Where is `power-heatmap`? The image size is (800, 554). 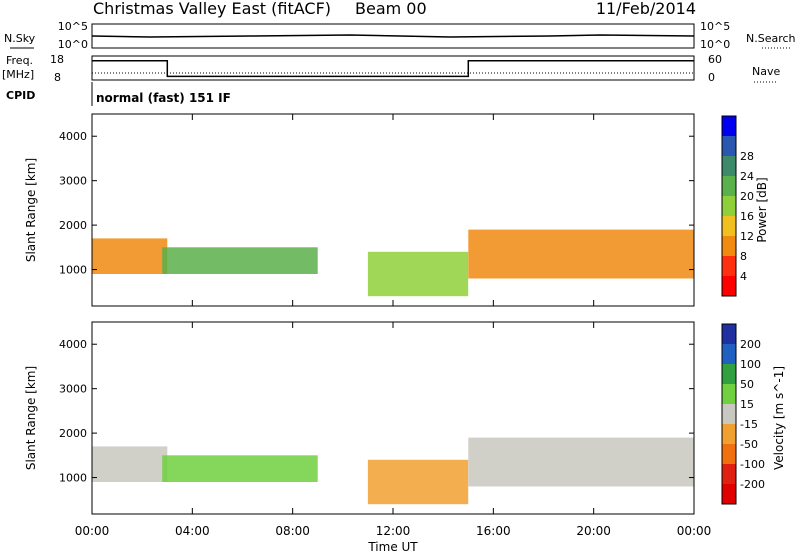 power-heatmap is located at coordinates (393, 263).